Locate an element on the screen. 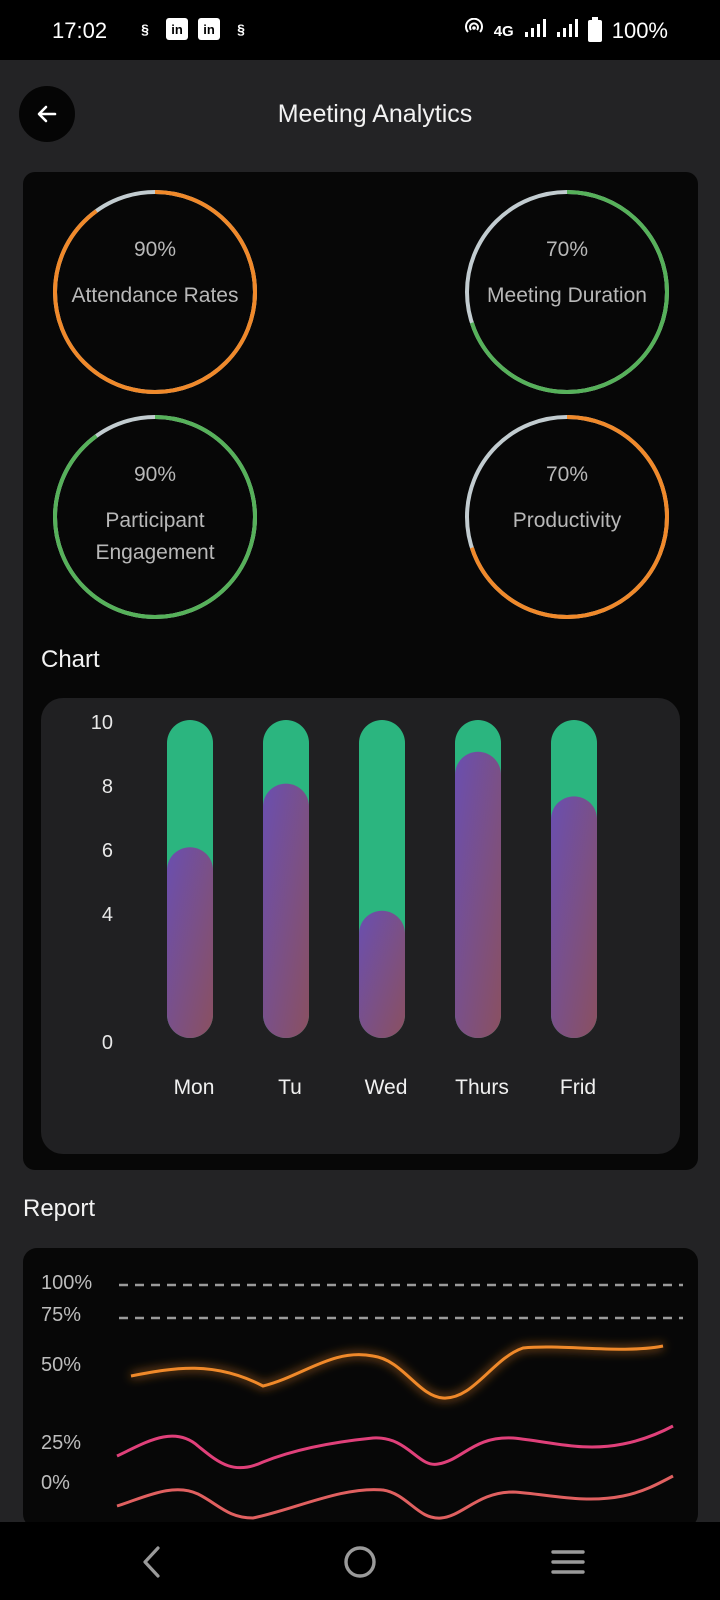 The height and width of the screenshot is (1600, 720). notification-icons: § in in § is located at coordinates (193, 29).